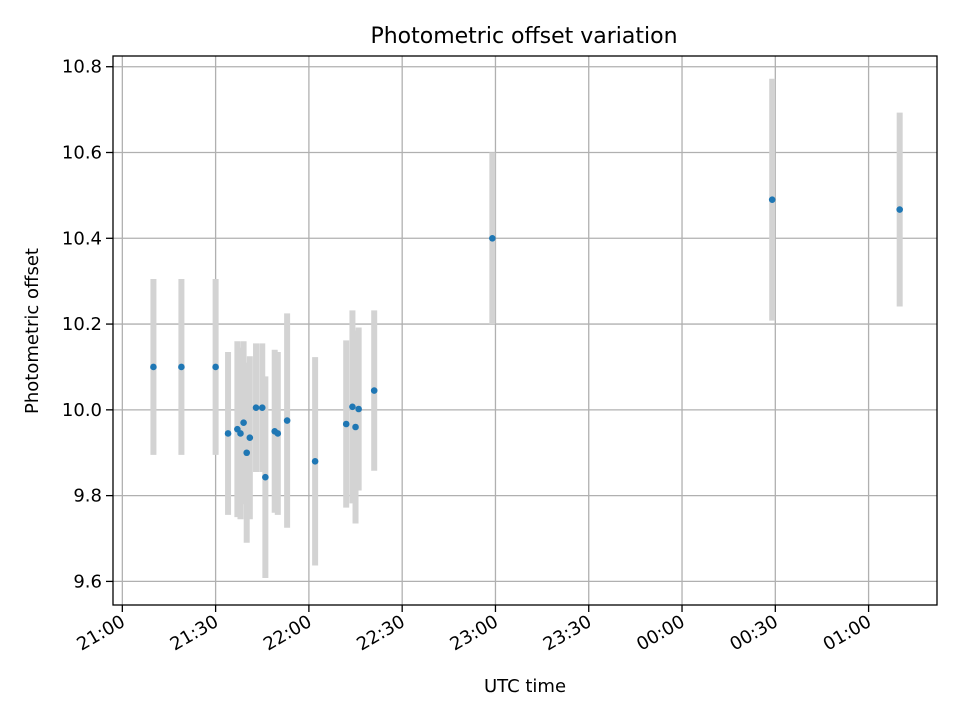 The width and height of the screenshot is (960, 720). What do you see at coordinates (660, 633) in the screenshot?
I see `x-tick-label: 00:00` at bounding box center [660, 633].